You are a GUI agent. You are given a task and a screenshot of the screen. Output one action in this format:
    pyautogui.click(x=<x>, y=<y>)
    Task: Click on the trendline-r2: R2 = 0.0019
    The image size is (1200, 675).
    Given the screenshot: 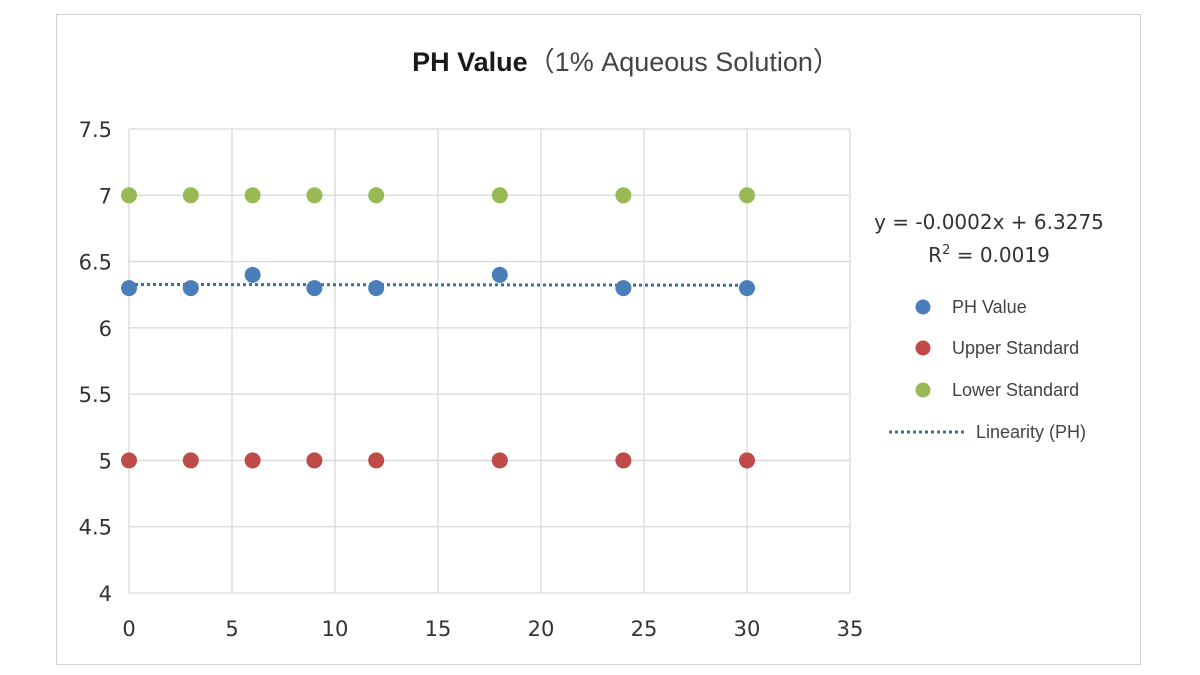 What is the action you would take?
    pyautogui.click(x=989, y=255)
    